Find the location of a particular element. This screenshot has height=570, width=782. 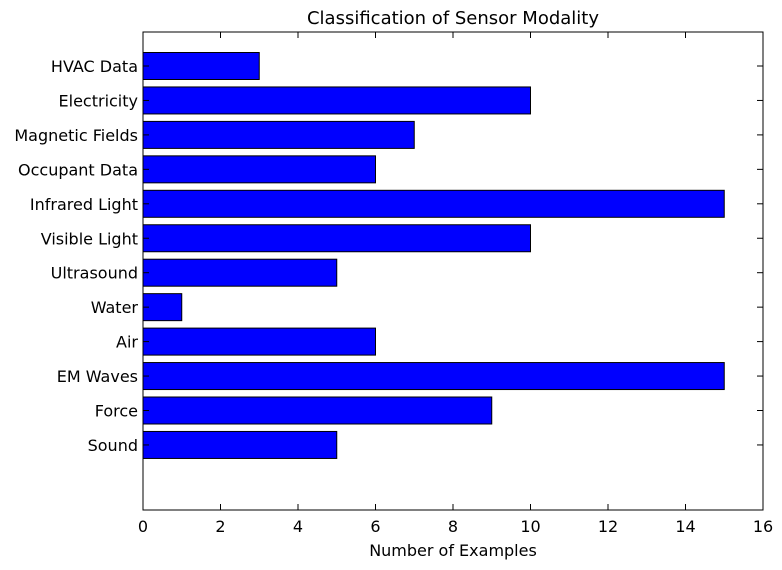

bar-em-waves is located at coordinates (433, 376).